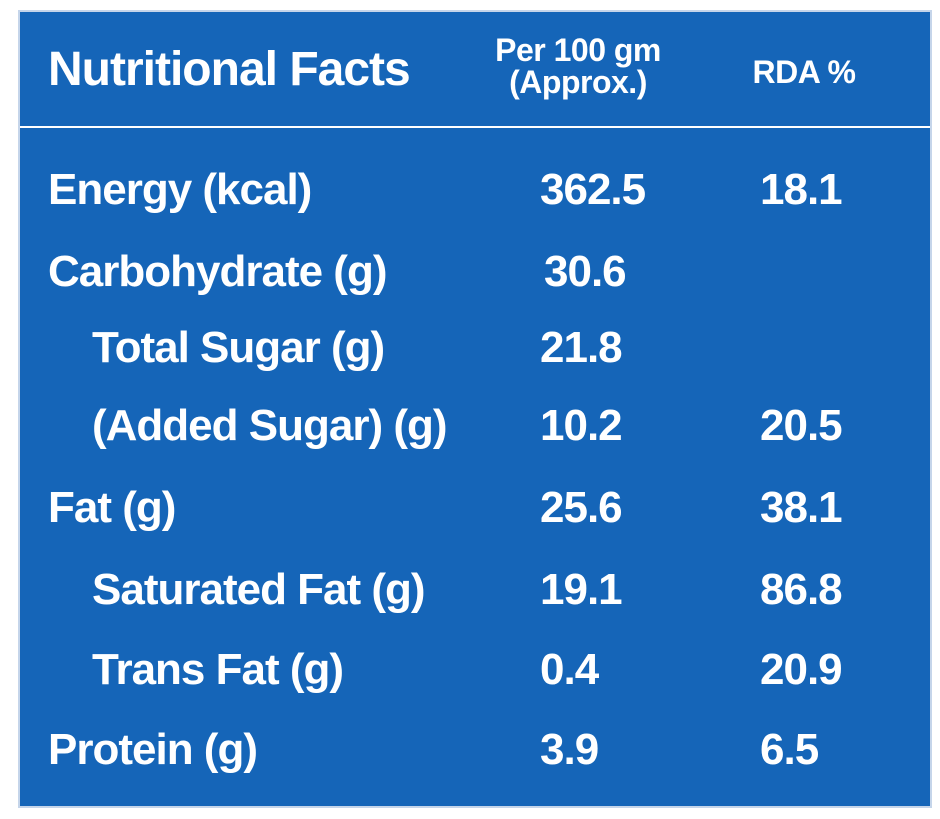 The width and height of the screenshot is (940, 819). Describe the element at coordinates (153, 749) in the screenshot. I see `nutrient-label: Protein (g)` at that location.